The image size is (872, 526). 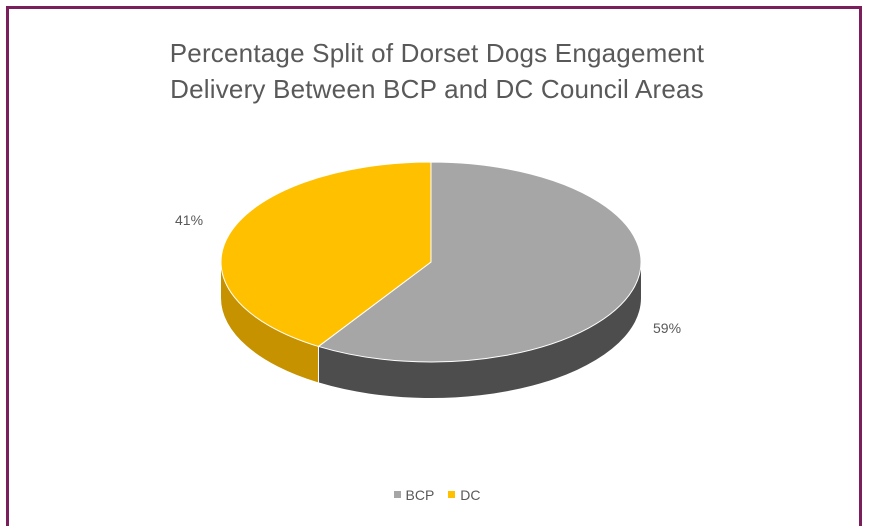 What do you see at coordinates (326, 254) in the screenshot?
I see `pie-slice-dc` at bounding box center [326, 254].